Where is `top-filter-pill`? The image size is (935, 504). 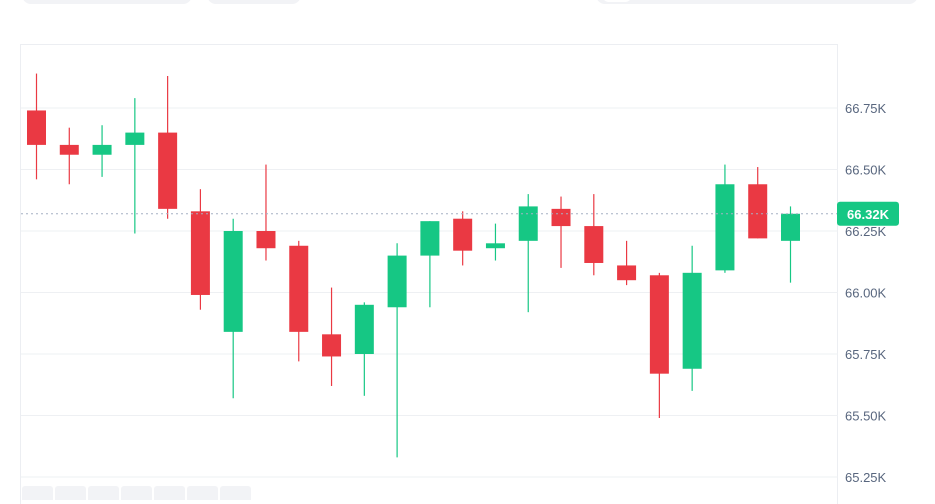 top-filter-pill is located at coordinates (107, 2).